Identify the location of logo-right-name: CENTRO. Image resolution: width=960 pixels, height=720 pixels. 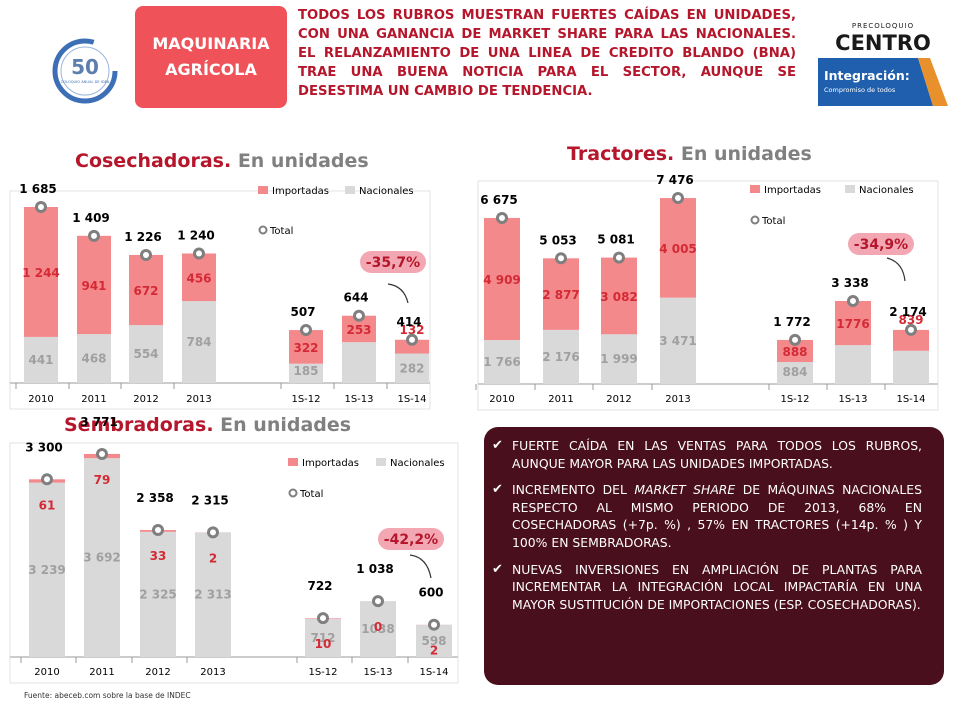
(883, 43).